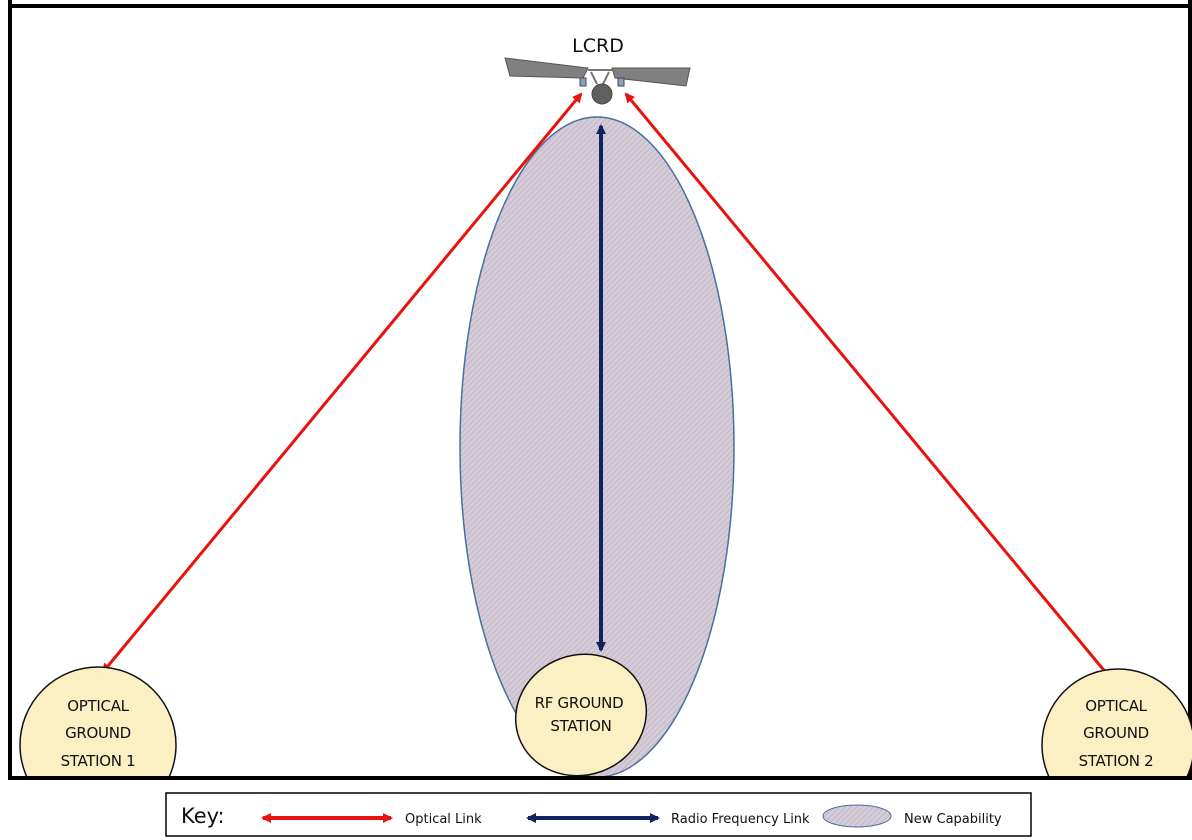 This screenshot has height=840, width=1192. Describe the element at coordinates (740, 819) in the screenshot. I see `legend-rf-label: Radio Frequency Link` at that location.